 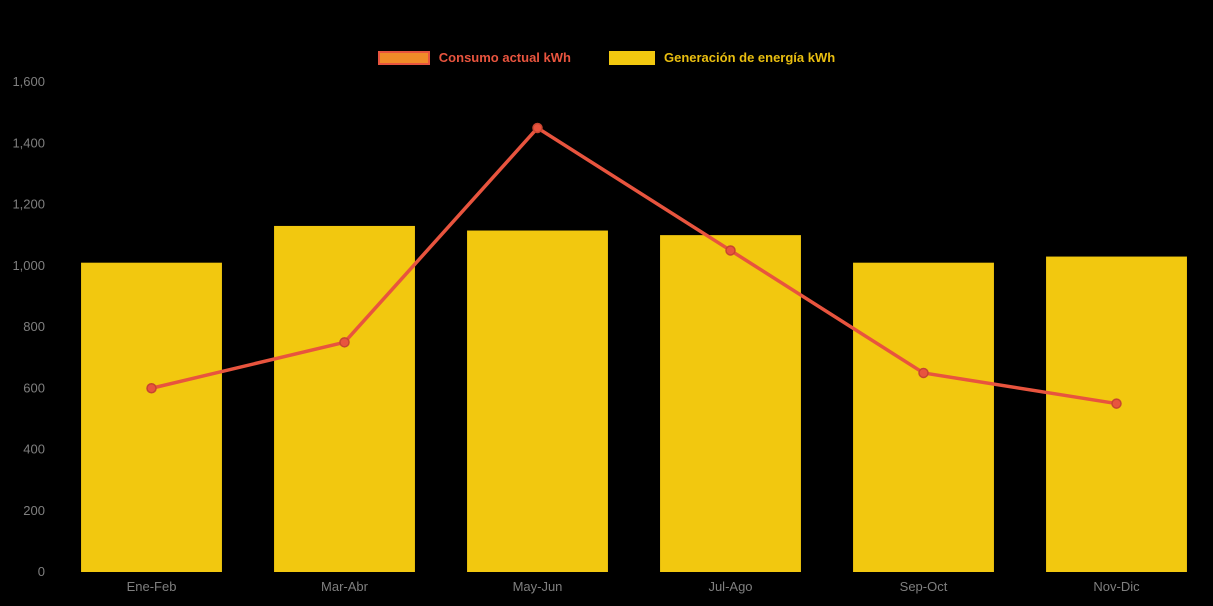 What do you see at coordinates (730, 250) in the screenshot?
I see `consumo-point-jul-ago` at bounding box center [730, 250].